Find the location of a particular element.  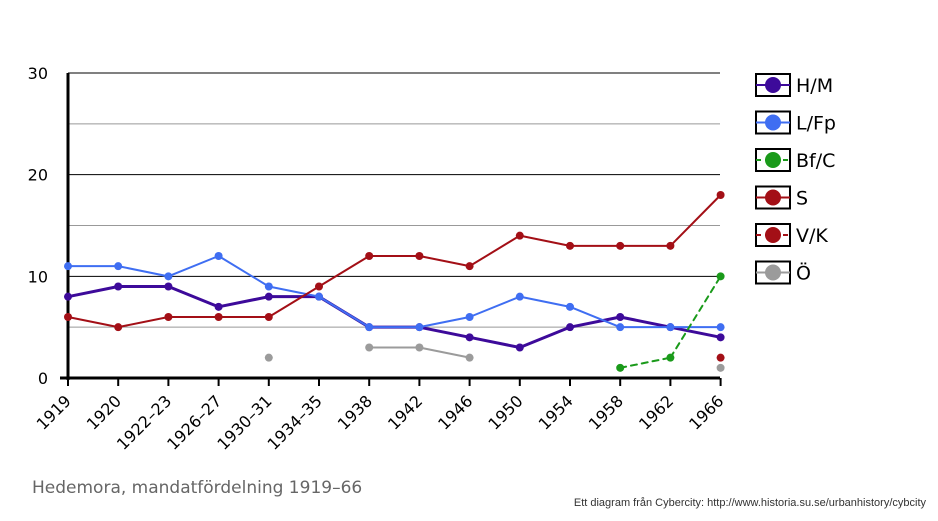

series-Bf/C is located at coordinates (670, 322).